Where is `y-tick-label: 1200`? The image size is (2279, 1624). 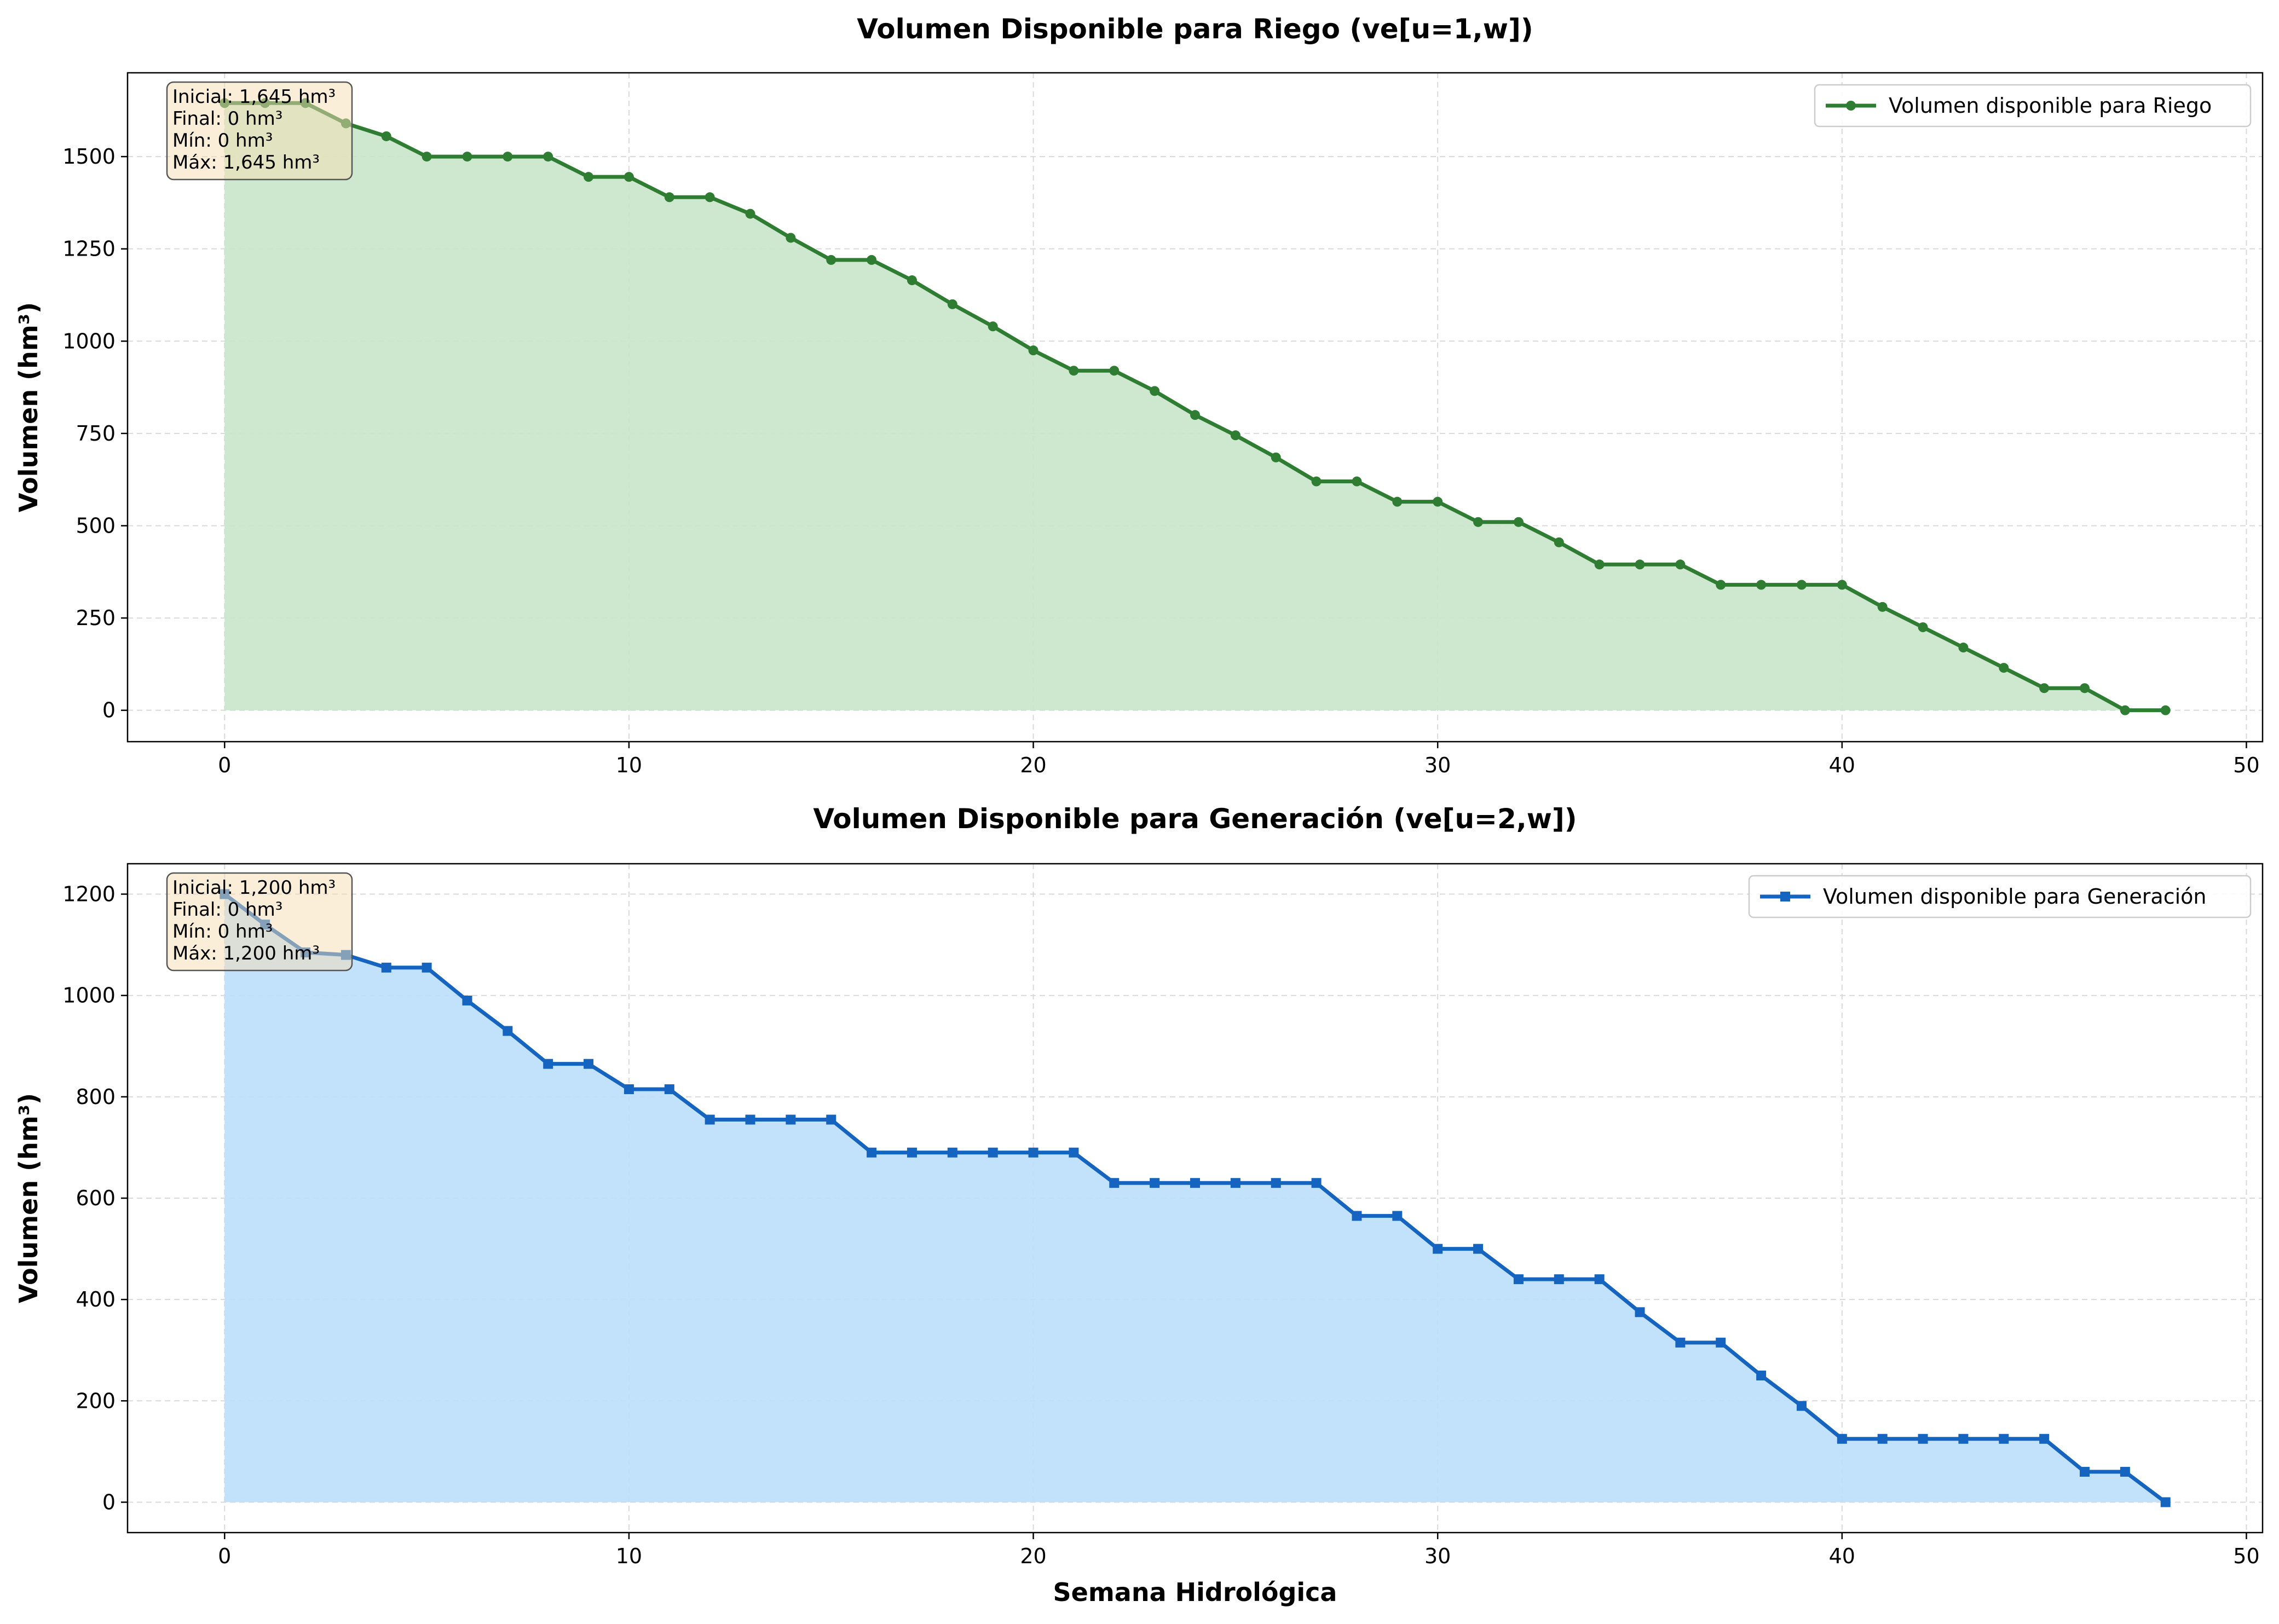 y-tick-label: 1200 is located at coordinates (89, 894).